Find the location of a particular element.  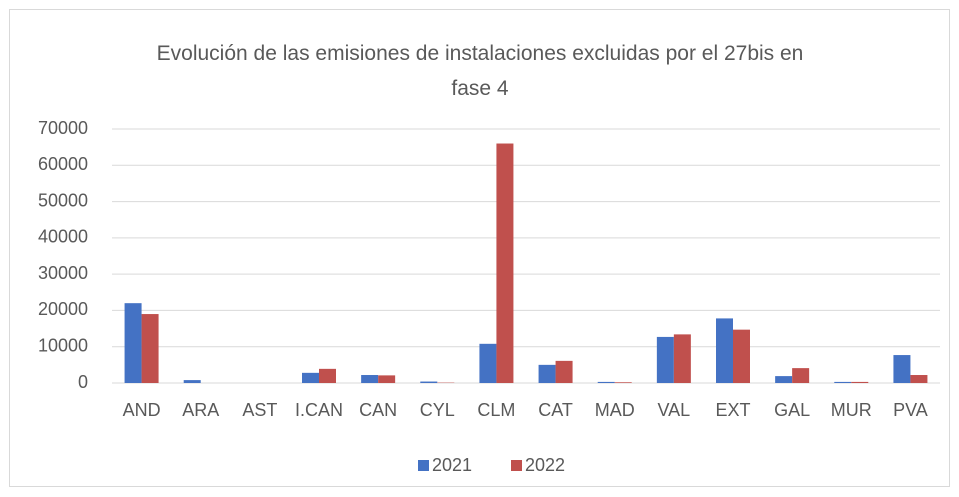

x-tick-label: CYL is located at coordinates (437, 410).